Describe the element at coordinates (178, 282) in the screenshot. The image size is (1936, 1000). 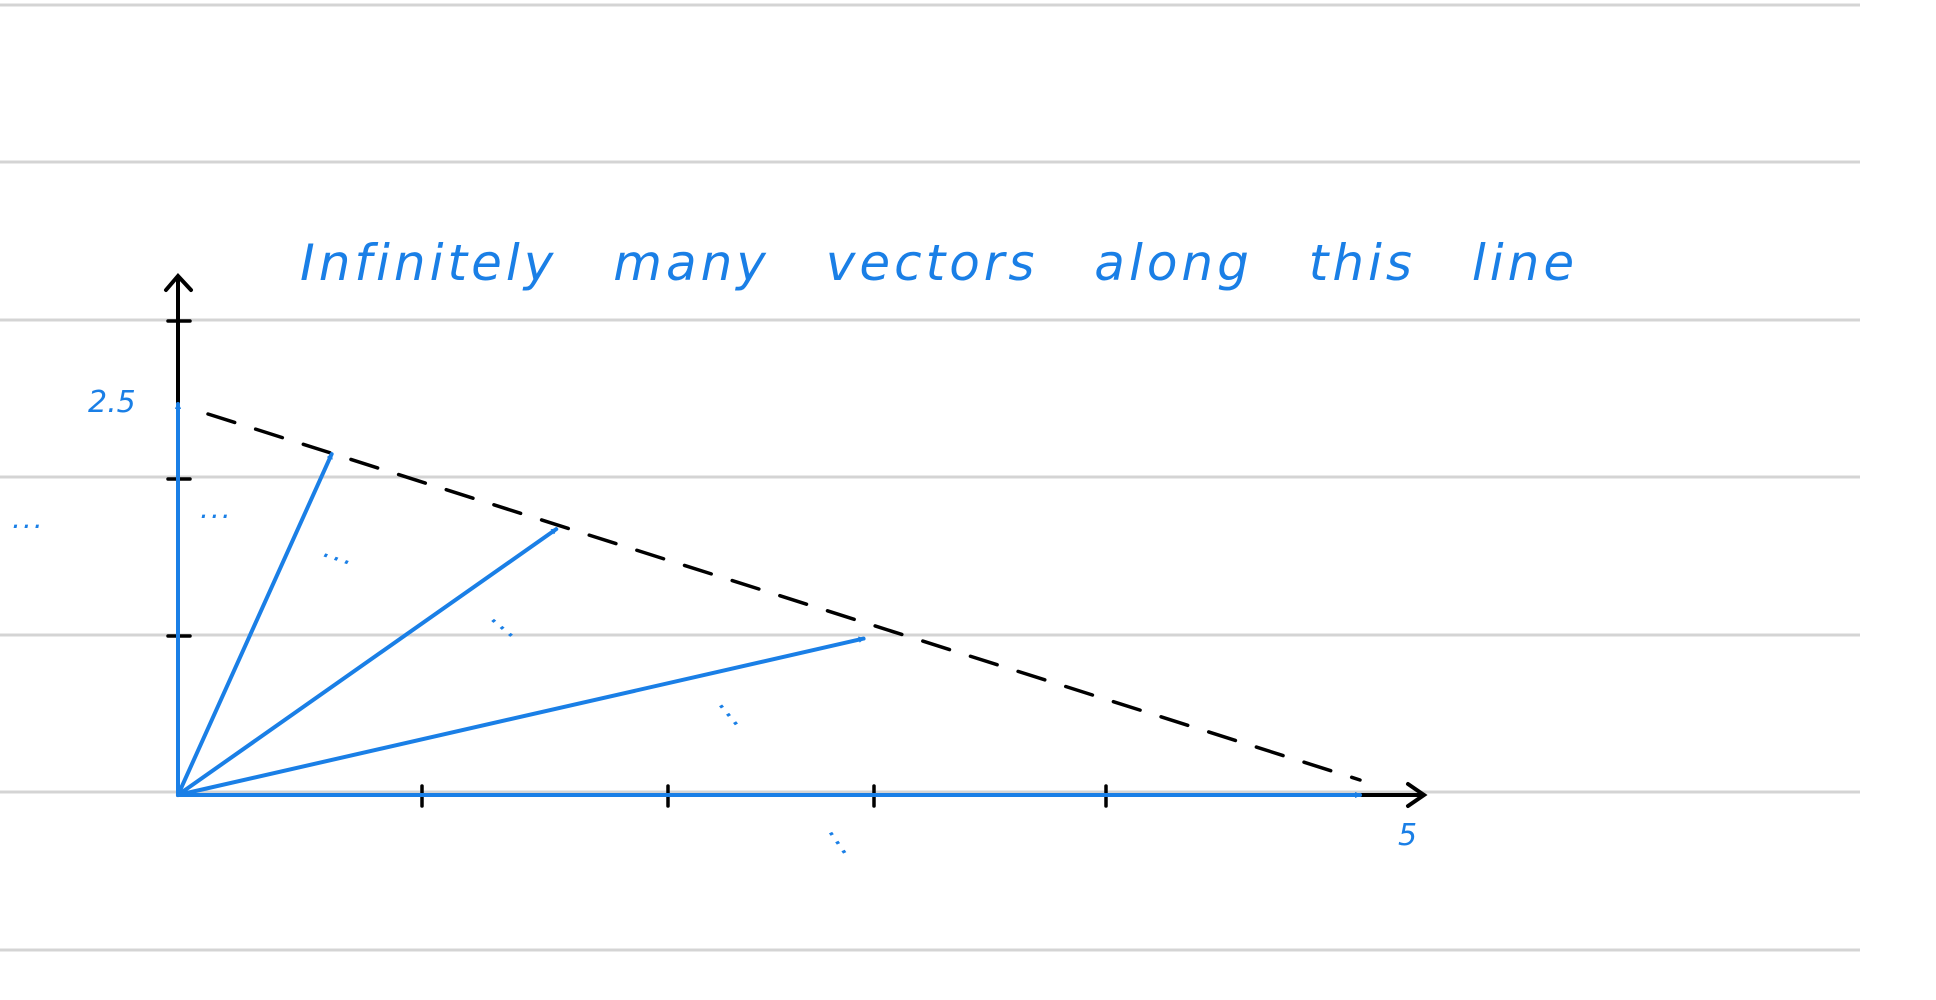
I see `y-axis-arrowhead` at that location.